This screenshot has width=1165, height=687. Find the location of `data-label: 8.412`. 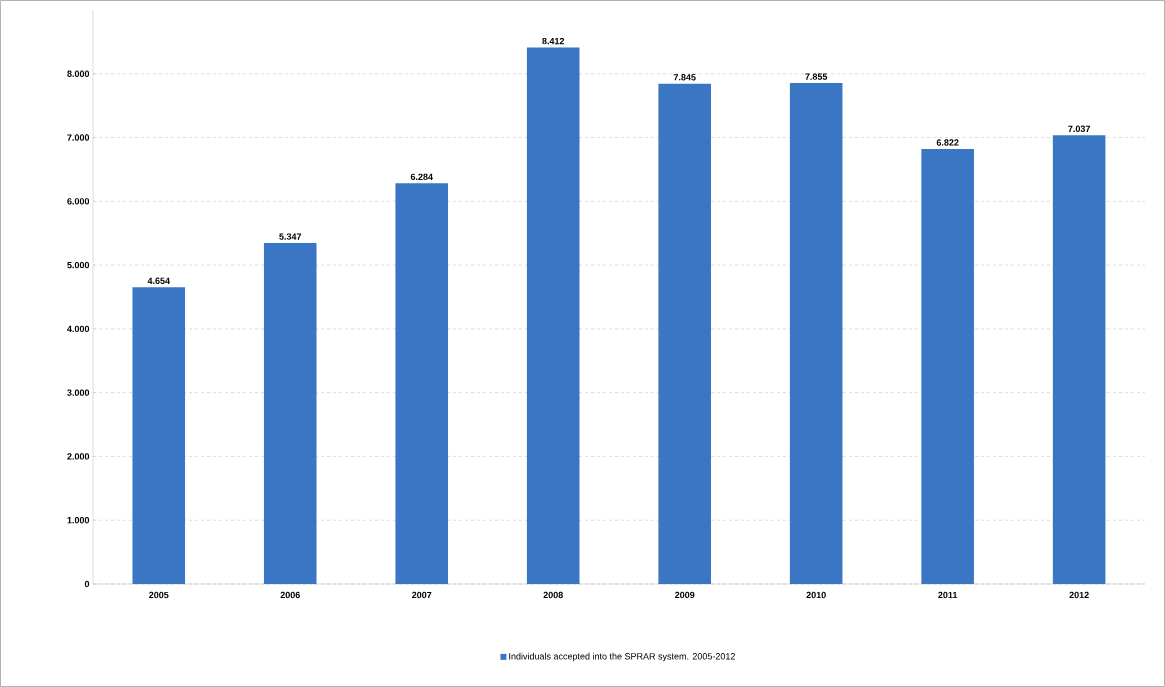

data-label: 8.412 is located at coordinates (553, 41).